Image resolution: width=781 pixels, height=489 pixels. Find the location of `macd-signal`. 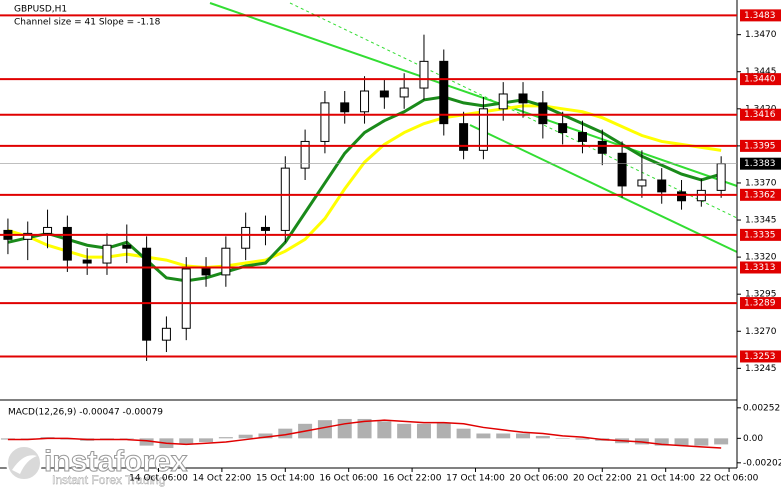

macd-signal is located at coordinates (364, 434).